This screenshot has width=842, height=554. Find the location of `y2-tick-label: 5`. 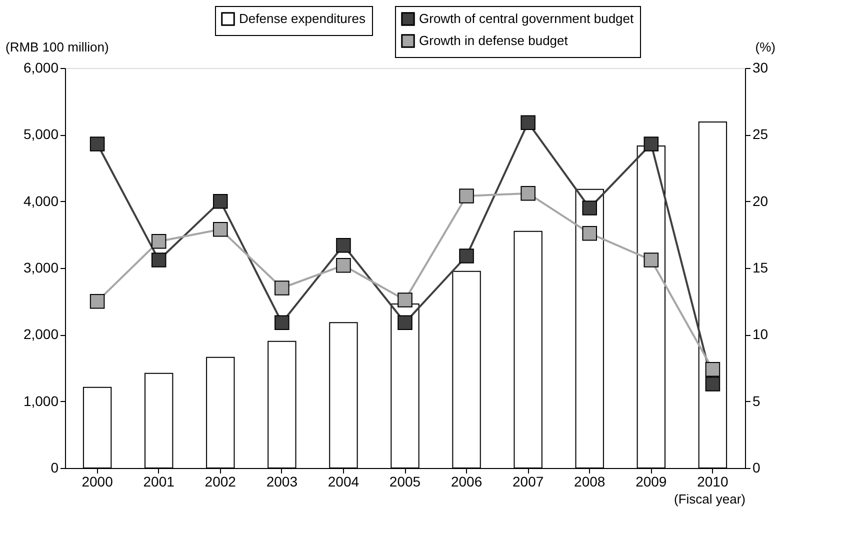

y2-tick-label: 5 is located at coordinates (756, 400).